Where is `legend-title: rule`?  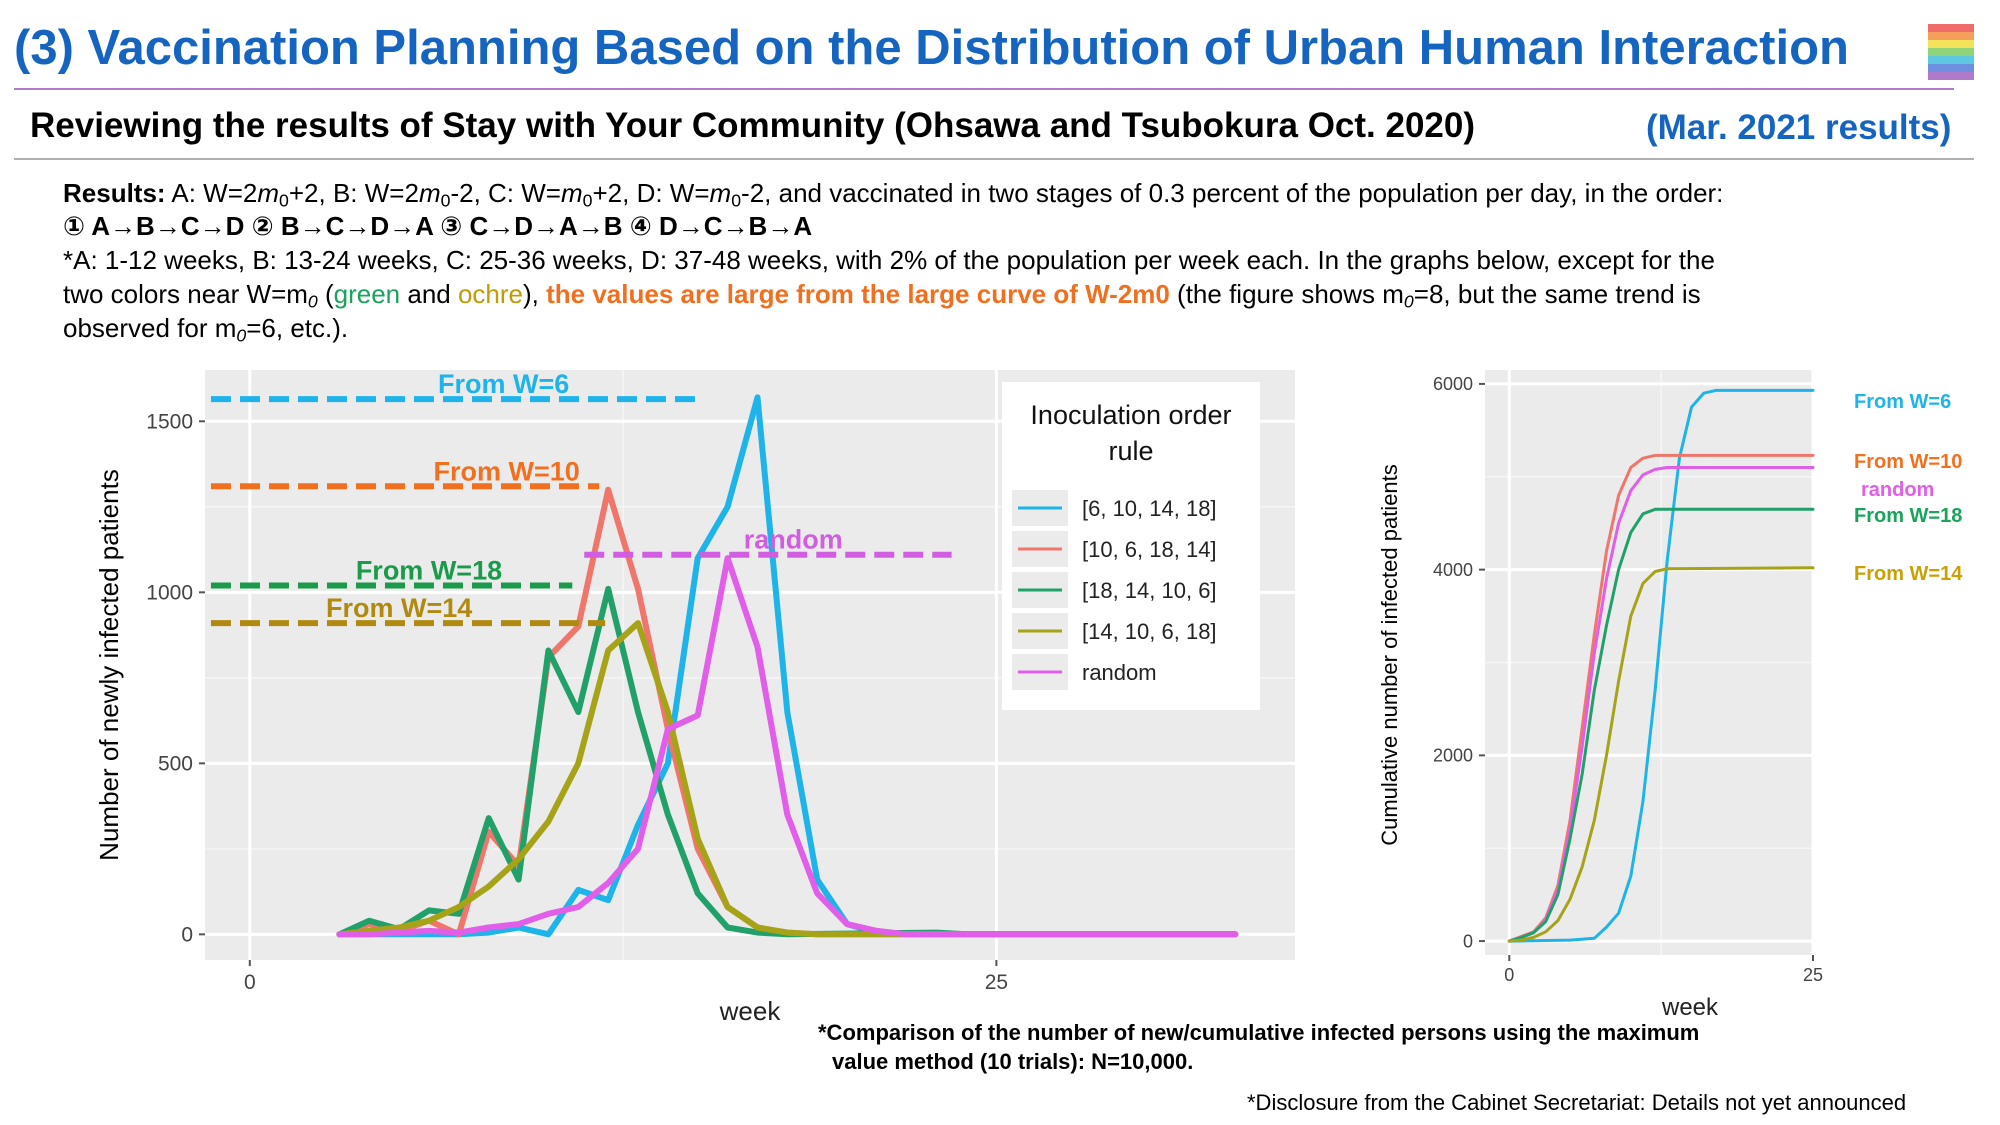 legend-title: rule is located at coordinates (1130, 451).